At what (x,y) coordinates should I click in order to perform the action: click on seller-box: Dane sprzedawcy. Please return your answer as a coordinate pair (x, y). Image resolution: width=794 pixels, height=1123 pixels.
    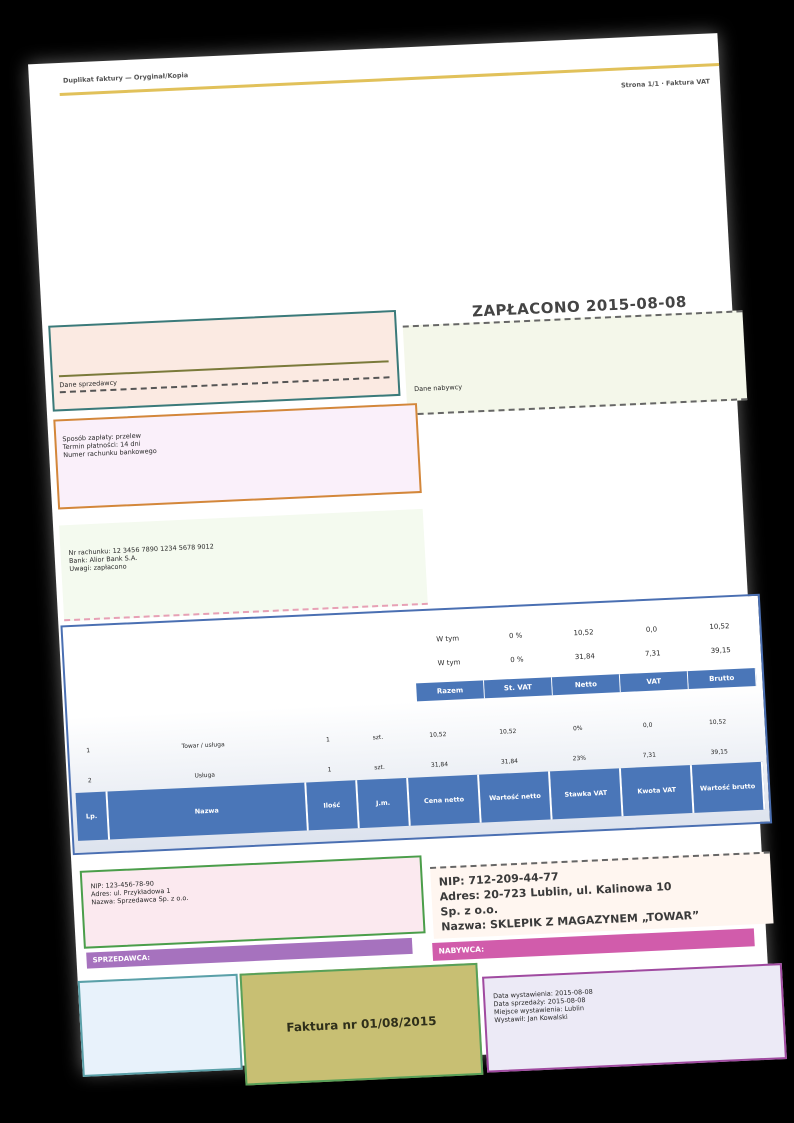
    Looking at the image, I should click on (224, 361).